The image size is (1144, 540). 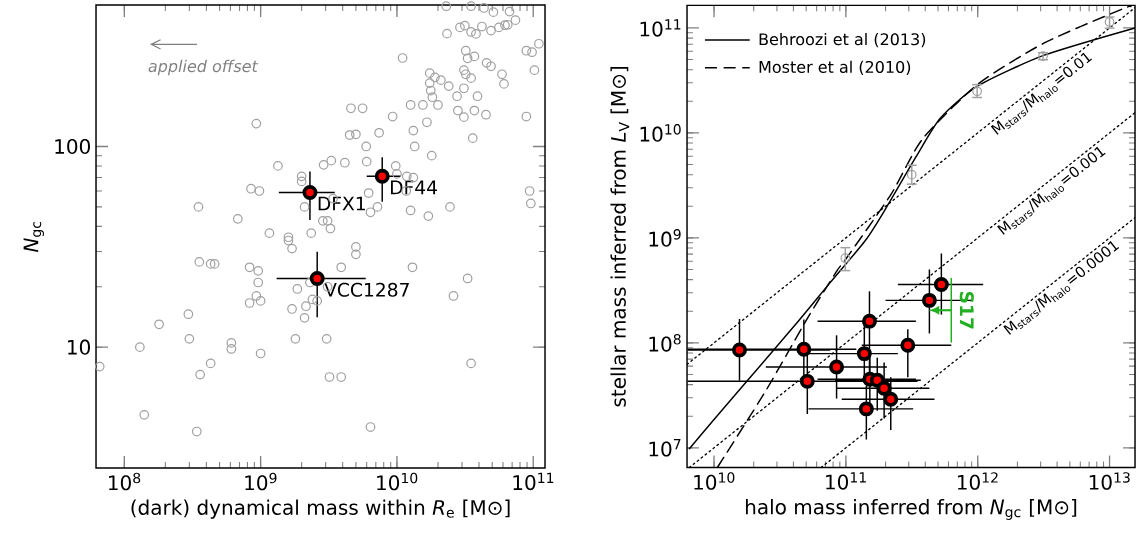 What do you see at coordinates (966, 310) in the screenshot?
I see `legend-label: S17` at bounding box center [966, 310].